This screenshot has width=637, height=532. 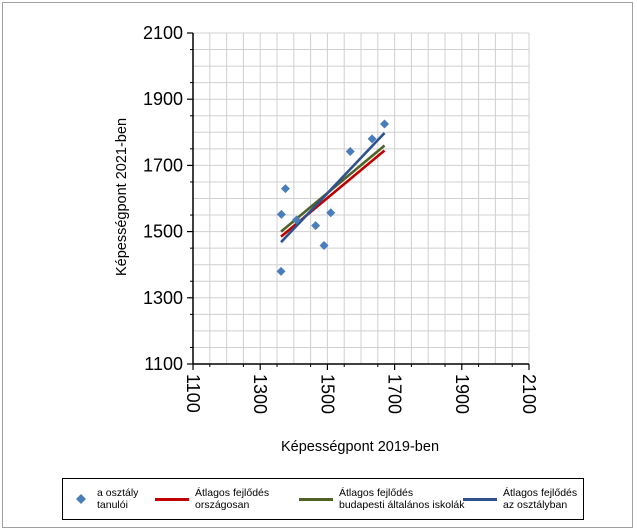 I want to click on x-tick-label: 1700, so click(x=395, y=394).